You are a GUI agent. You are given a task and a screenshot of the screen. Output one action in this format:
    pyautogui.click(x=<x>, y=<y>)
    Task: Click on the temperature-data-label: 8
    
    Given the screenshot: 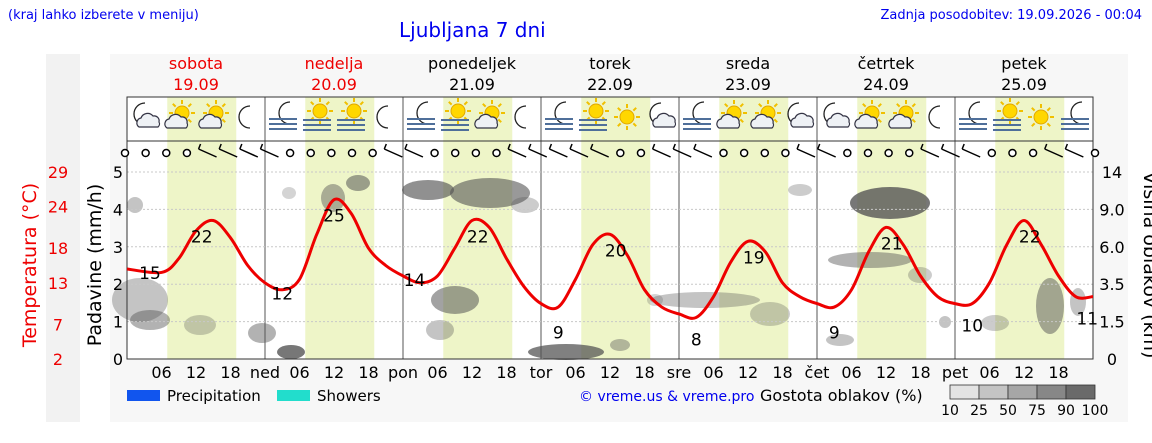 What is the action you would take?
    pyautogui.click(x=696, y=340)
    